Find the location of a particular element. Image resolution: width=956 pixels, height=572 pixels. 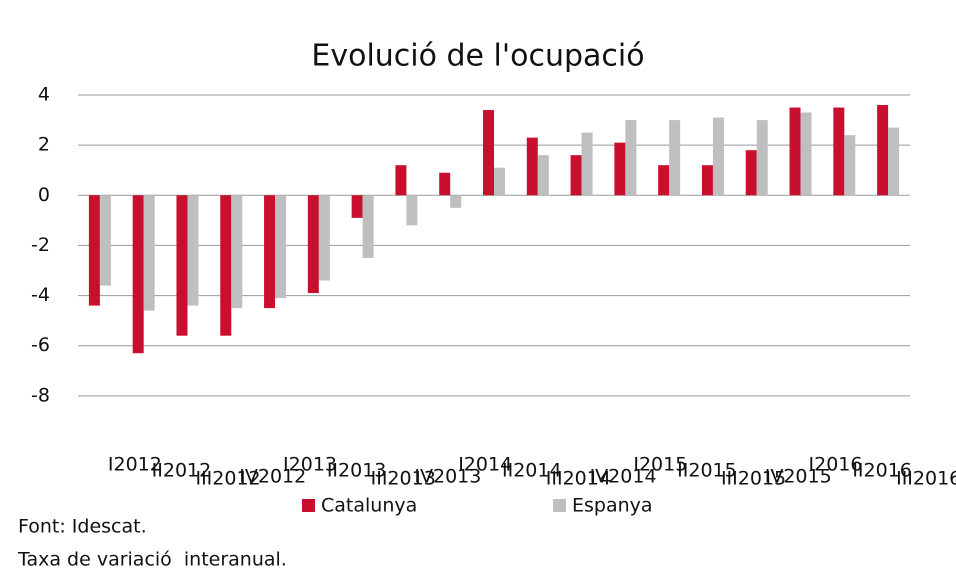

x-tick-label: IV2012 is located at coordinates (272, 477).